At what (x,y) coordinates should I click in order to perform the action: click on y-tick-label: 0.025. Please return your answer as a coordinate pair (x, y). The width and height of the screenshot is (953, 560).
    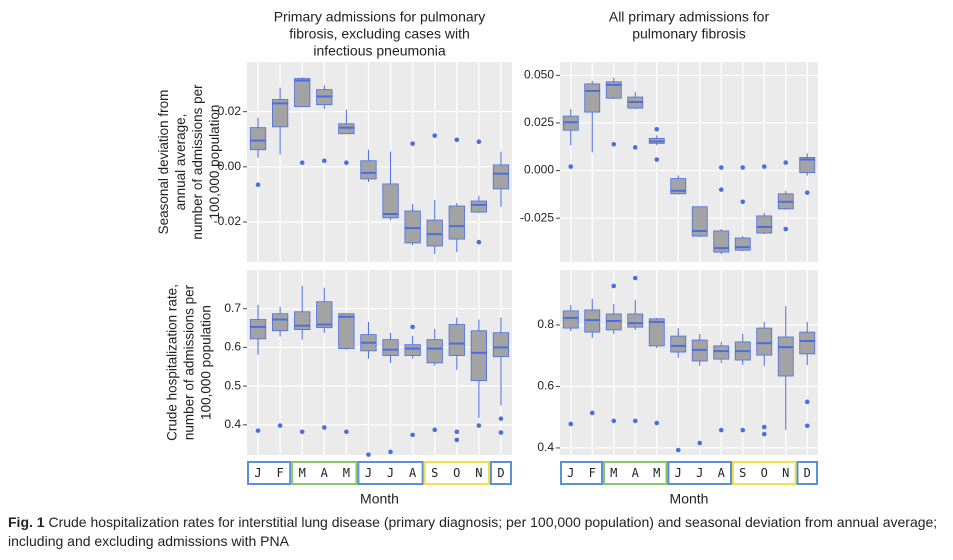
    Looking at the image, I should click on (539, 122).